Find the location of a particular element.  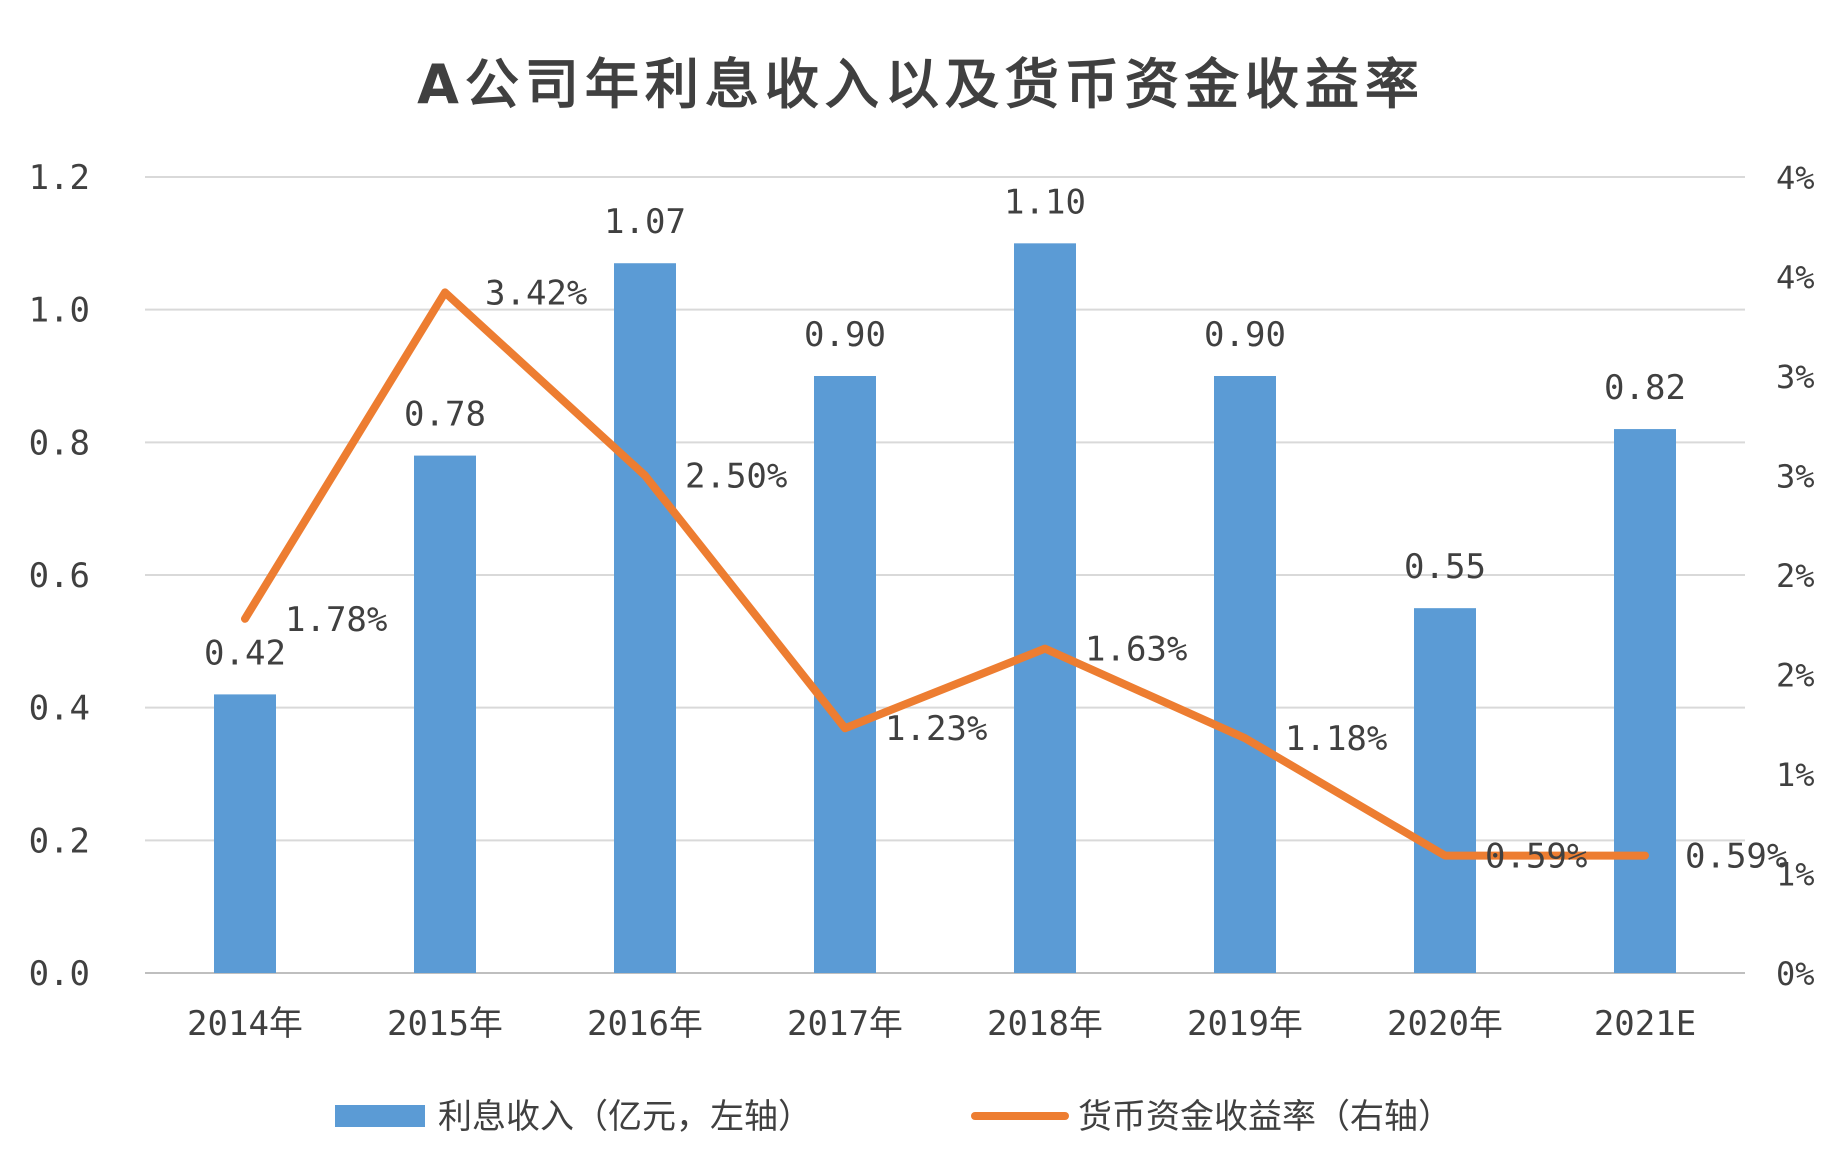

left-axis-tick-label: 0.6 is located at coordinates (59, 576).